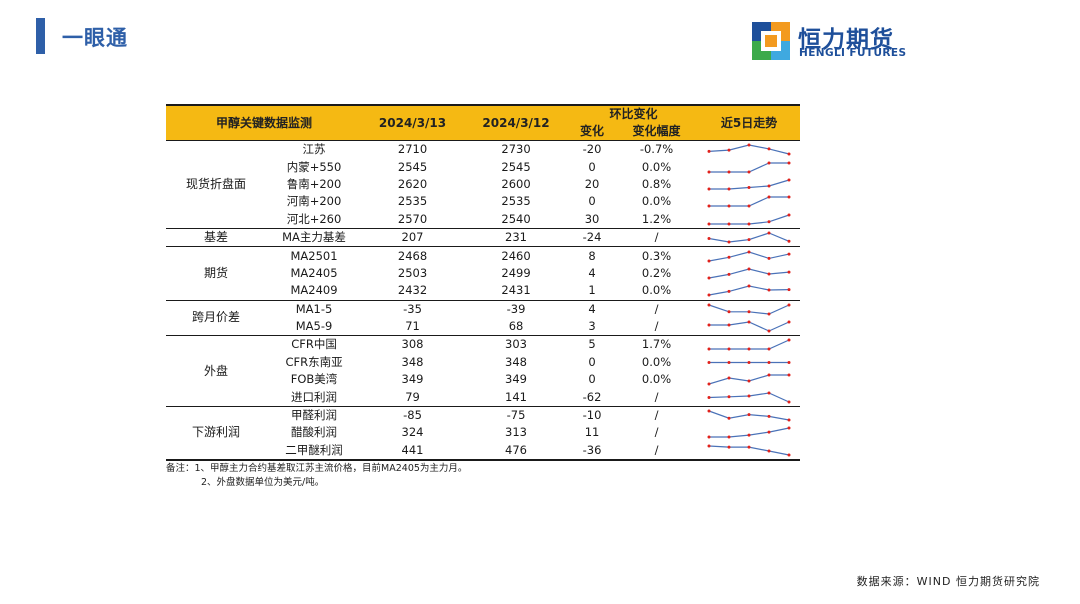  I want to click on category-cell: 外盘, so click(216, 371).